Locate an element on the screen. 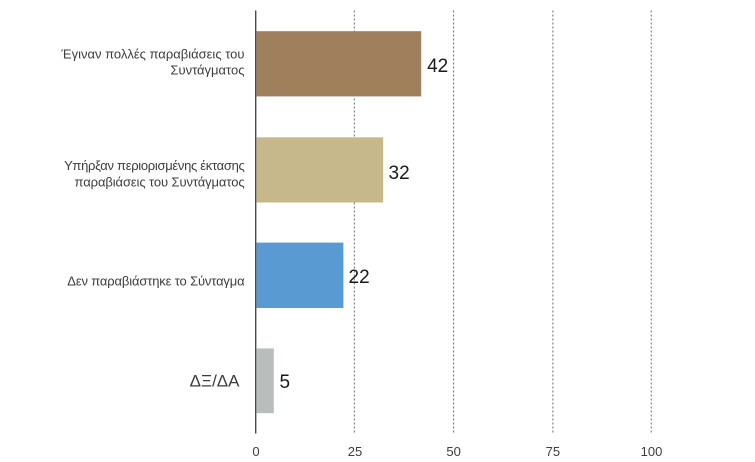 This screenshot has height=462, width=755. svg-text: παραβιάσεις του Συντάγματος is located at coordinates (160, 182).